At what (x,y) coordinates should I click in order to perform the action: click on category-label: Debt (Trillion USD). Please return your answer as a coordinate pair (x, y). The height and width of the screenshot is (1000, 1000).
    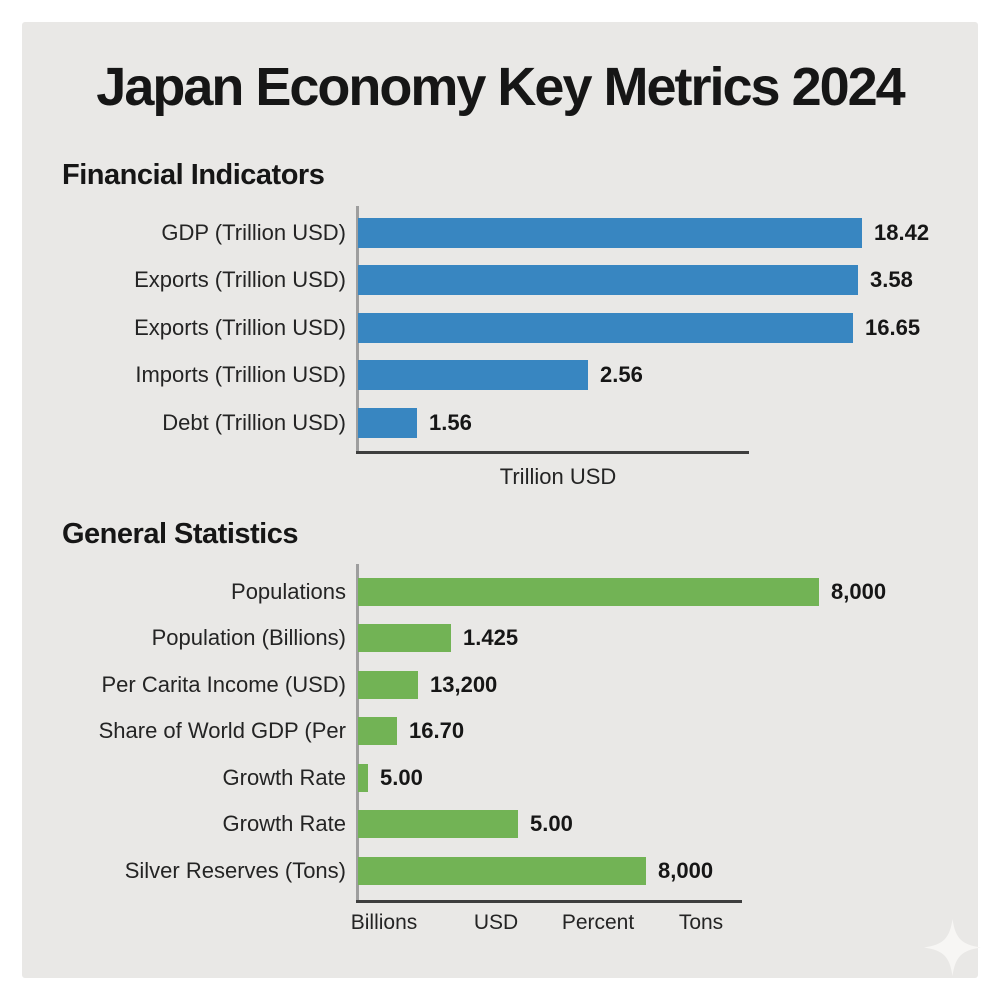
    Looking at the image, I should click on (254, 422).